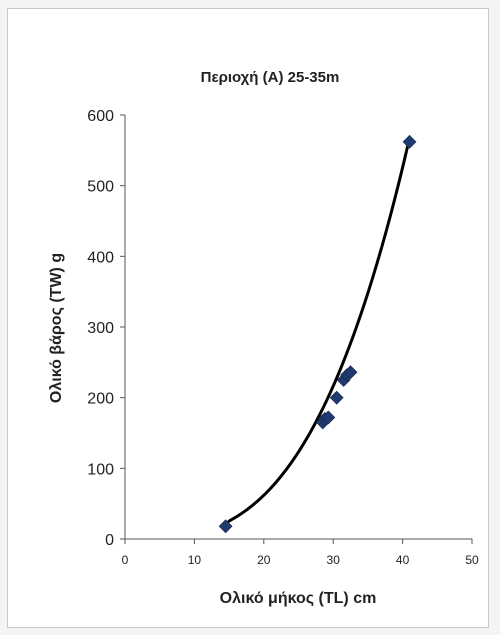 The image size is (500, 635). What do you see at coordinates (100, 469) in the screenshot?
I see `y-tick-label: 100` at bounding box center [100, 469].